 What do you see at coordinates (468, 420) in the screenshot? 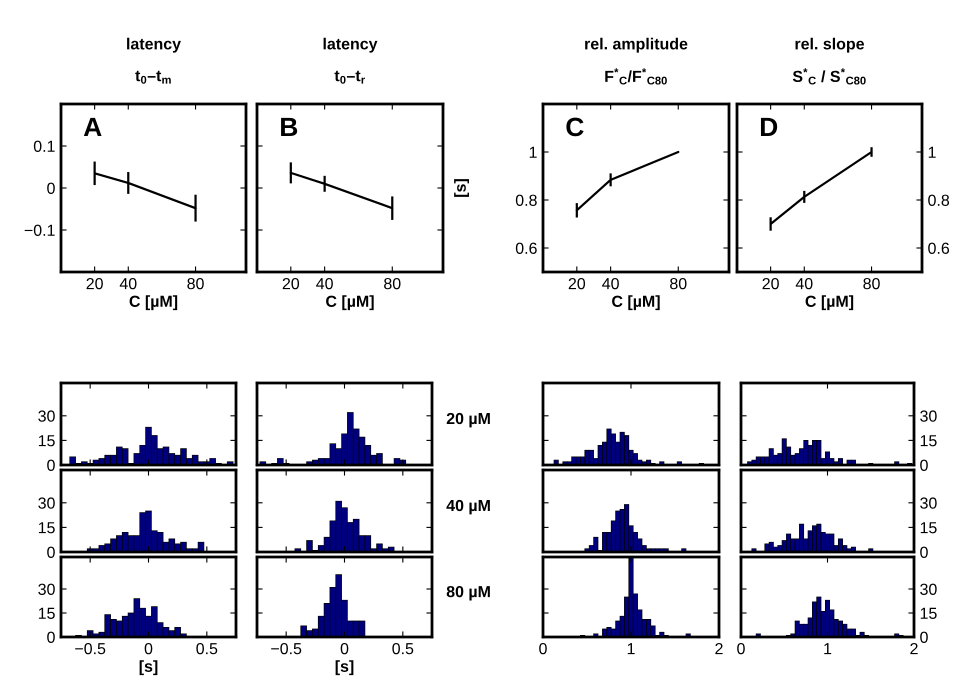
I see `text: 20 µM` at bounding box center [468, 420].